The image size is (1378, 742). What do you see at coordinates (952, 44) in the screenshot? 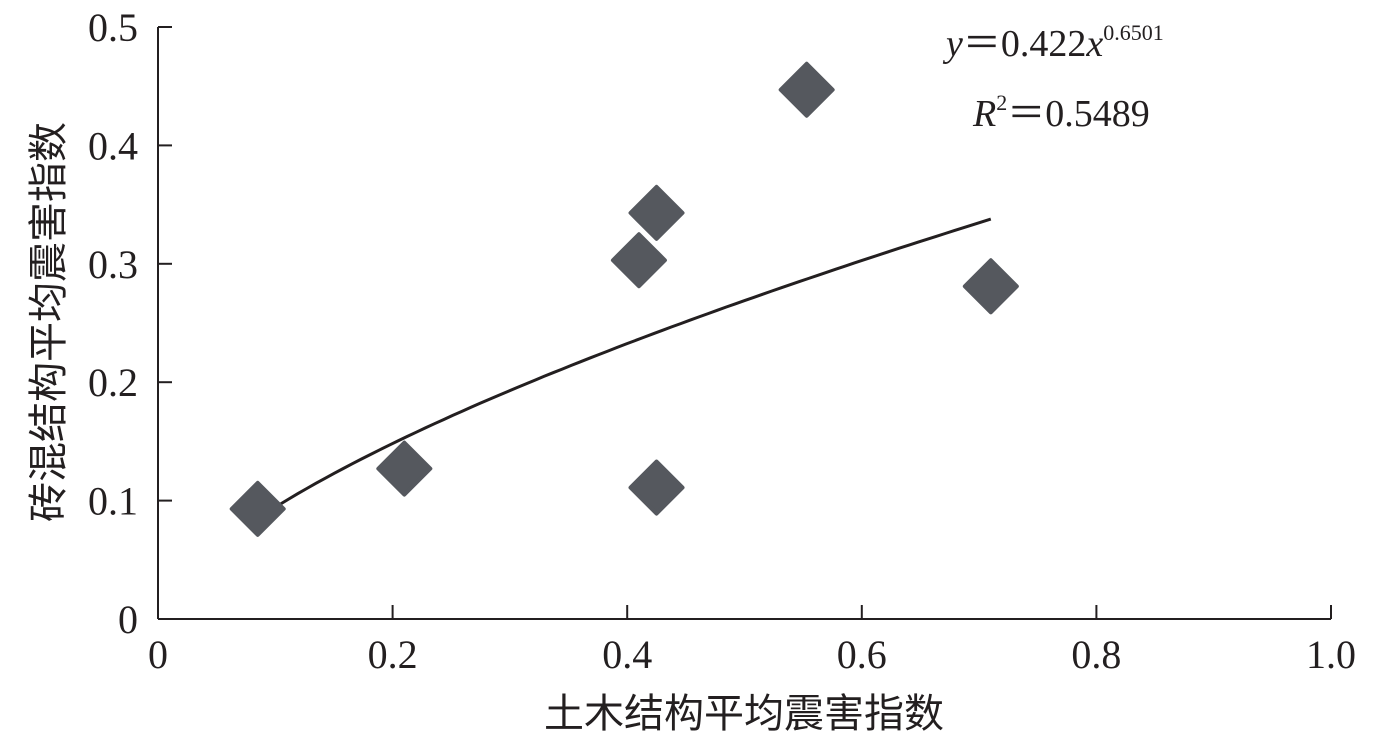
I see `equation-y: y` at bounding box center [952, 44].